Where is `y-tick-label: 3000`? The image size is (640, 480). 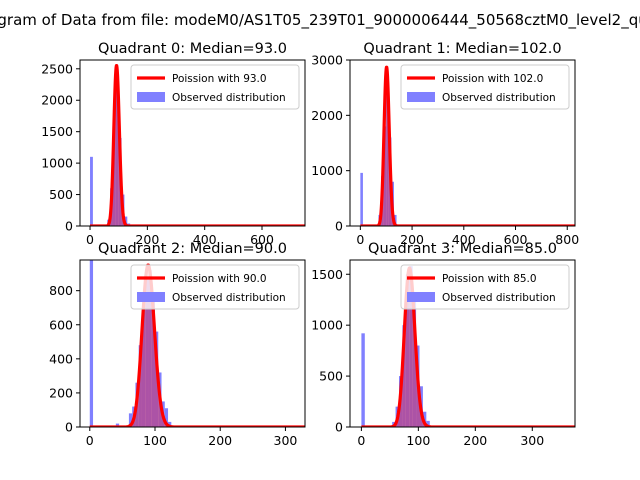
y-tick-label: 3000 is located at coordinates (327, 60).